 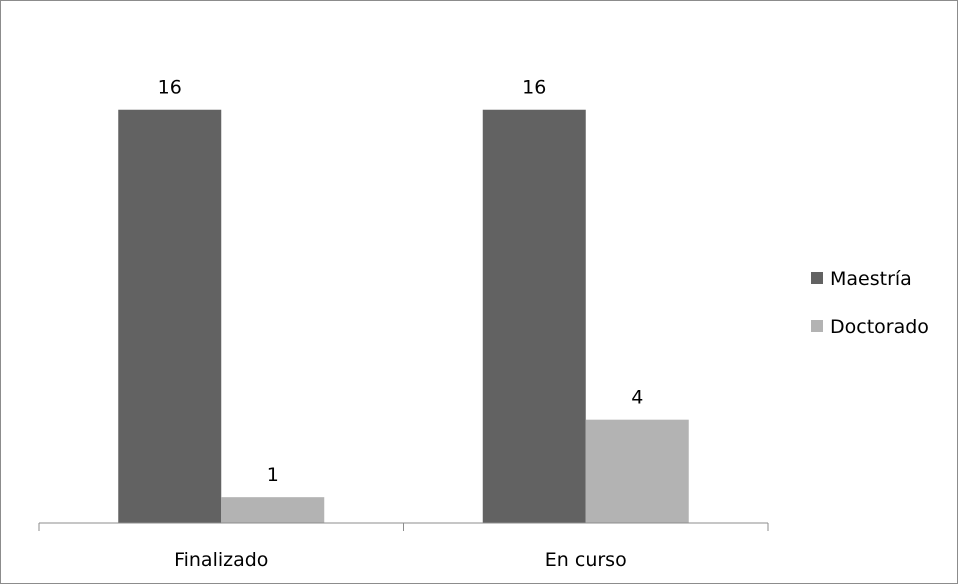 I want to click on data-label-doctorado-en-curso: 4, so click(x=637, y=398).